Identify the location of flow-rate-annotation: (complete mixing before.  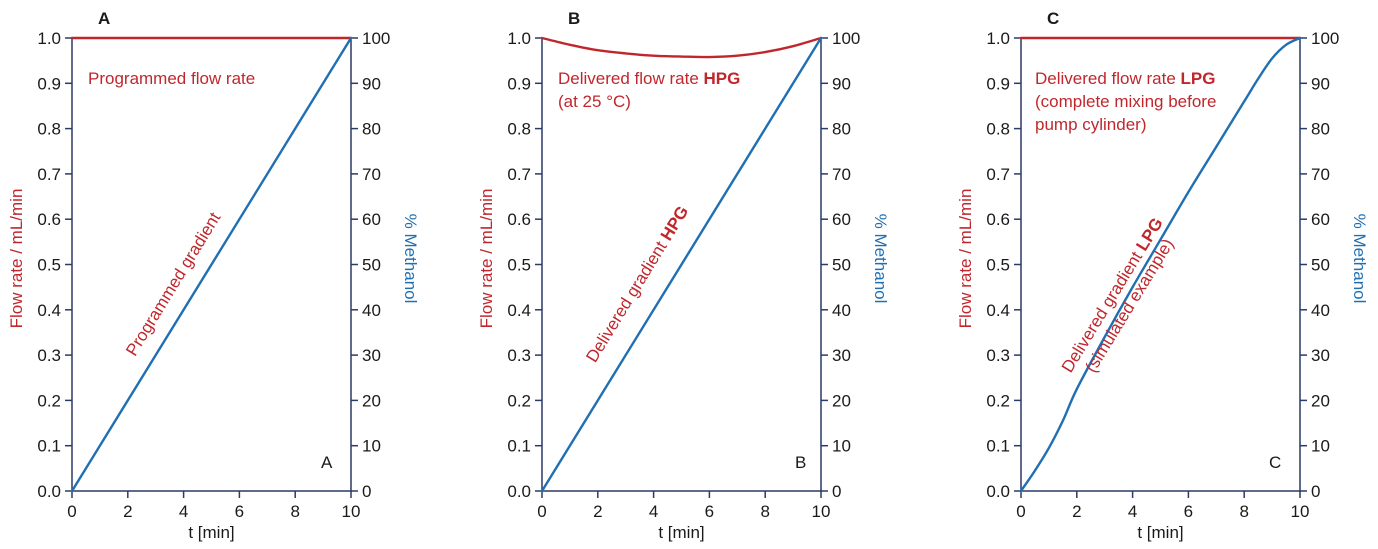
(1125, 101).